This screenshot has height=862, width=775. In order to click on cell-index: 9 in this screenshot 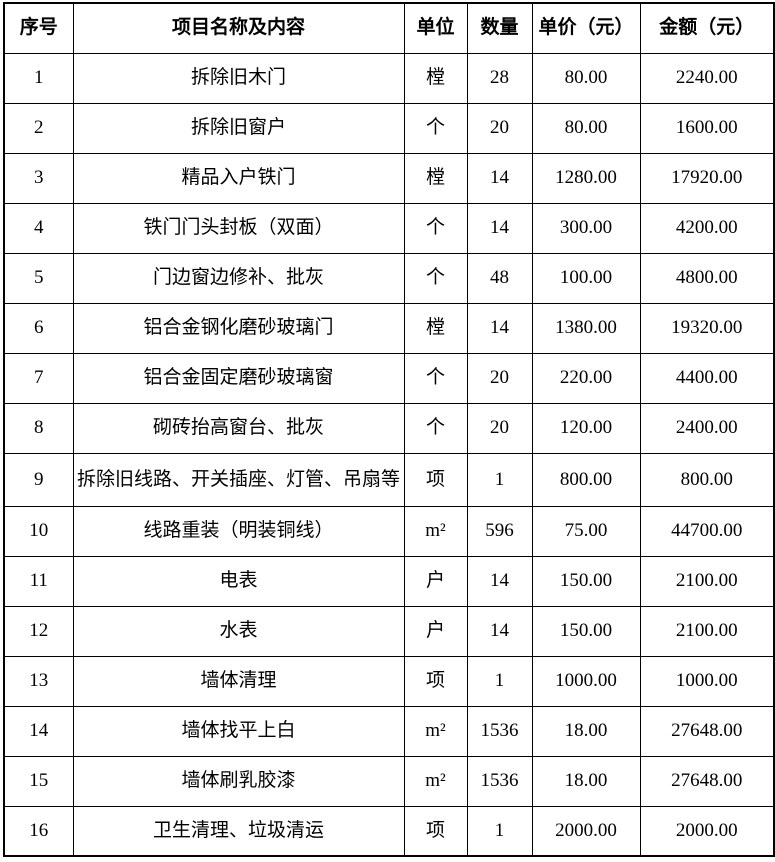, I will do `click(38, 479)`.